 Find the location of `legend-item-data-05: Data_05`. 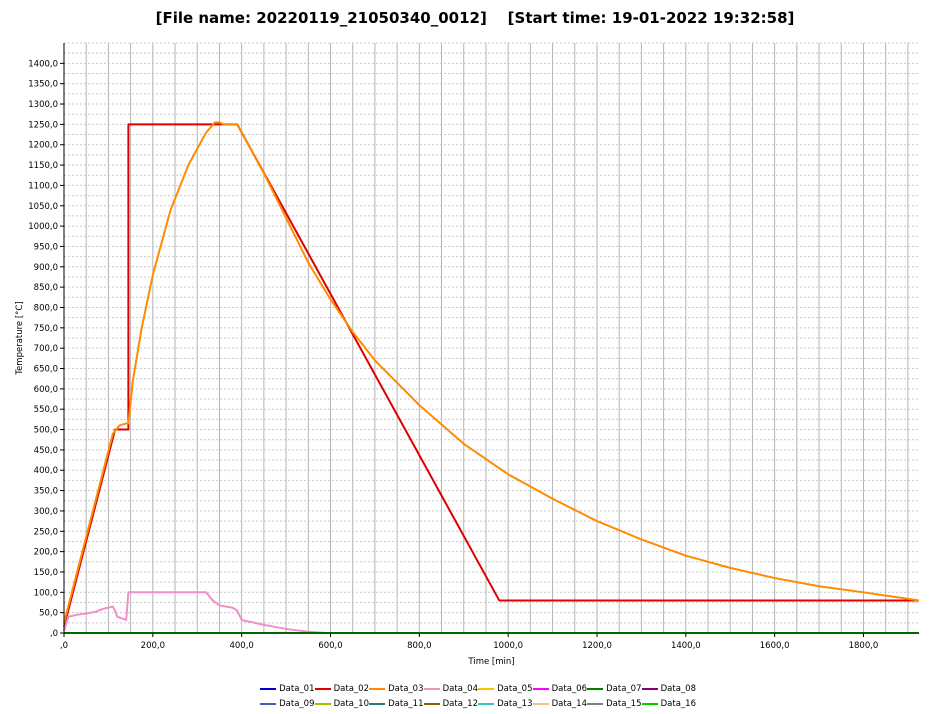

legend-item-data-05: Data_05 is located at coordinates (505, 689).